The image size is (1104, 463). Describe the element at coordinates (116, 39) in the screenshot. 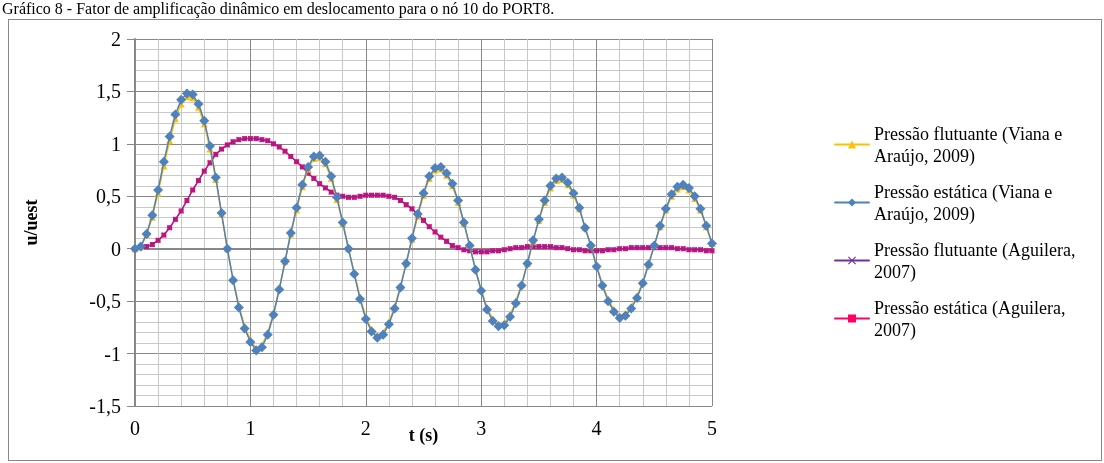

I see `y-tick-label: 2` at that location.